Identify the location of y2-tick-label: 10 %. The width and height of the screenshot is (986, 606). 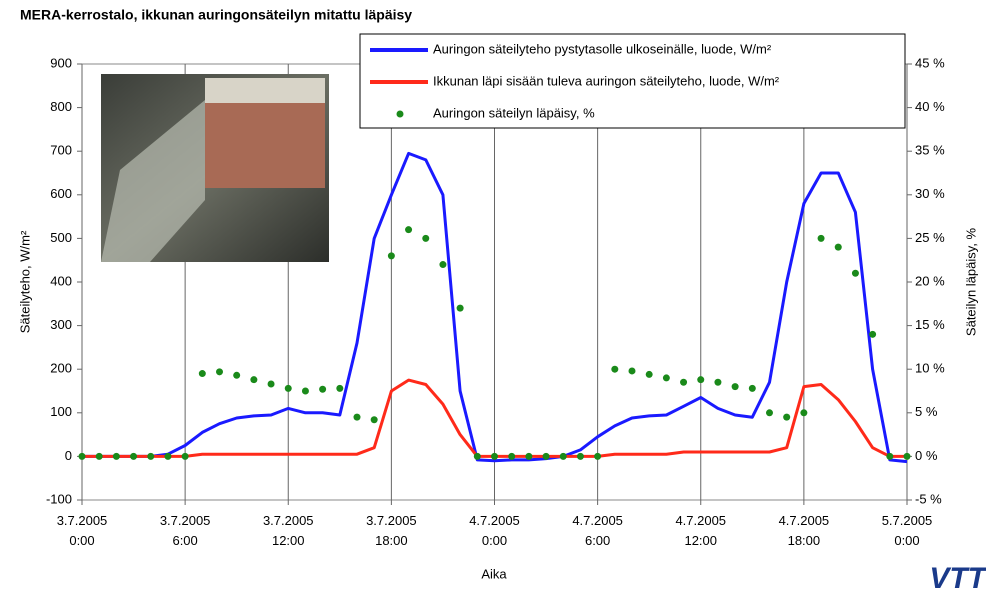
(930, 368).